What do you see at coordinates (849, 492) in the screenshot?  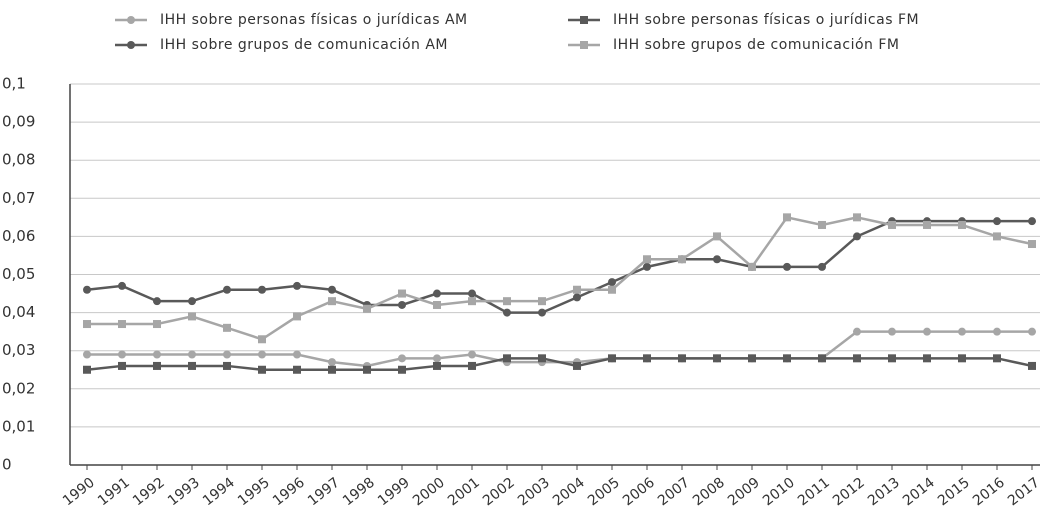 I see `x-tick-label: 2012` at bounding box center [849, 492].